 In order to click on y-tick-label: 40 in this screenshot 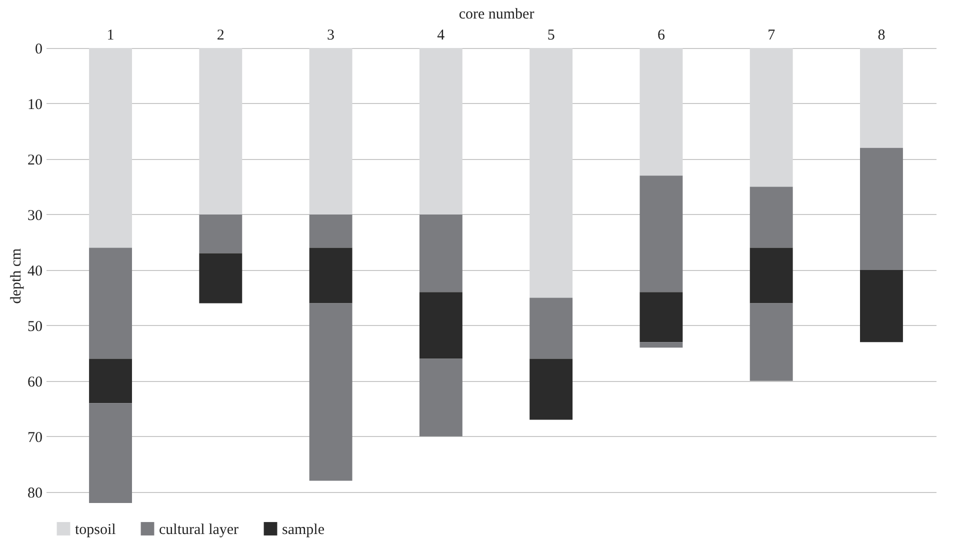, I will do `click(35, 271)`.